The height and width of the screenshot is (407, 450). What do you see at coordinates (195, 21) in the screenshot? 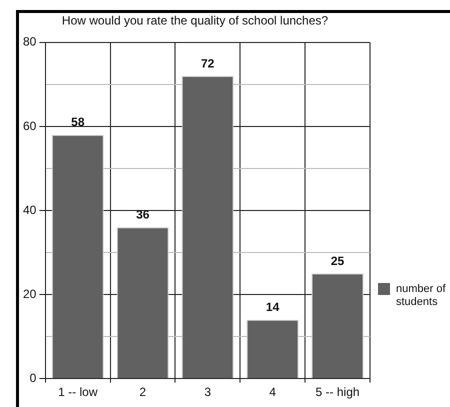
I see `chart-title: How would you rate the quality of school lunches?` at bounding box center [195, 21].